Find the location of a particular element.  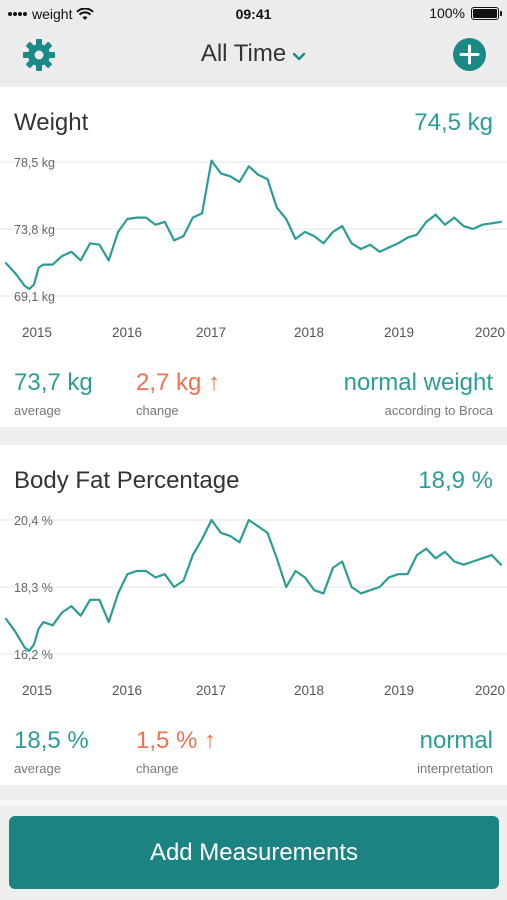

status-bar: weight 09:41 100% is located at coordinates (253, 14).